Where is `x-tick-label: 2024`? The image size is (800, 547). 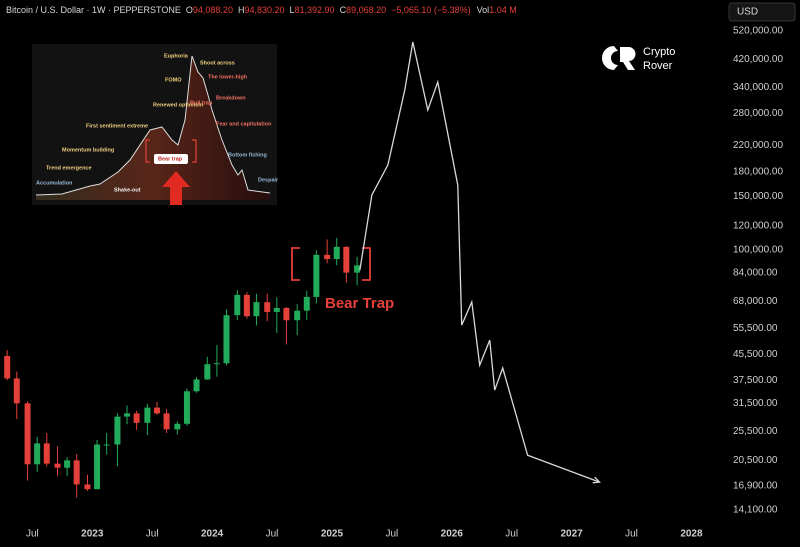 x-tick-label: 2024 is located at coordinates (212, 534).